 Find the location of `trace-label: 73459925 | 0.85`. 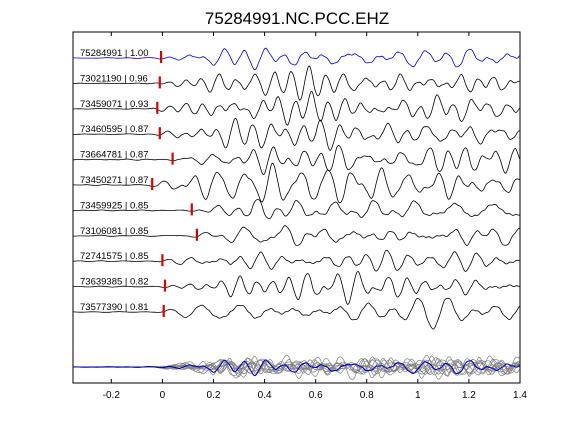

trace-label: 73459925 | 0.85 is located at coordinates (114, 205).